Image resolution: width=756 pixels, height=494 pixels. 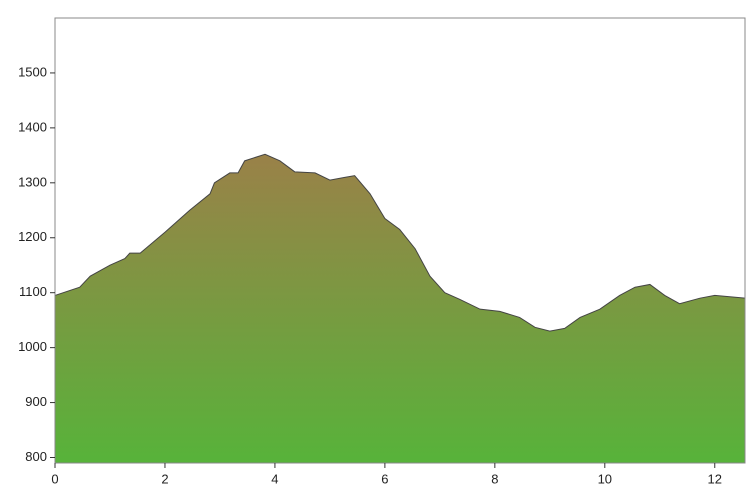 What do you see at coordinates (32, 236) in the screenshot?
I see `y-tick-label: 1200` at bounding box center [32, 236].